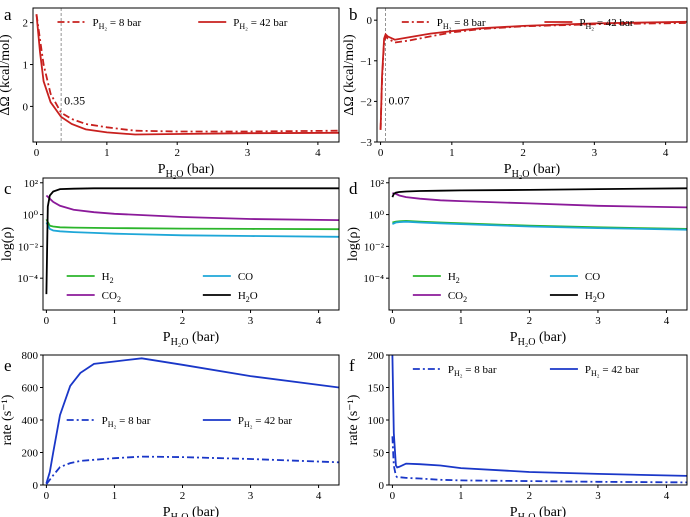 This screenshot has height=517, width=690. What do you see at coordinates (27, 279) in the screenshot?
I see `y-tick-label: 10⁻⁴` at bounding box center [27, 279].